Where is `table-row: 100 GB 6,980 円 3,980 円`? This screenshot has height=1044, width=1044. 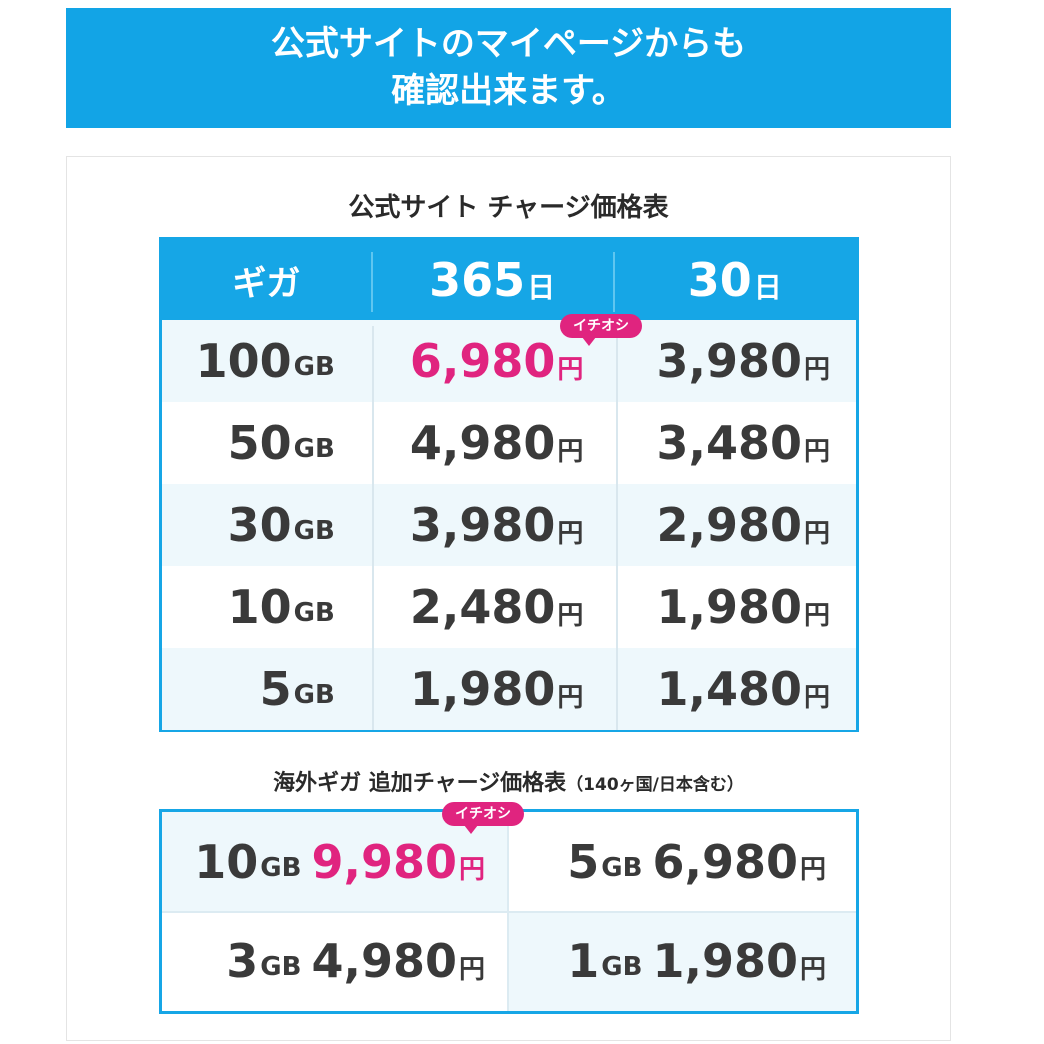 table-row: 100 GB 6,980 円 3,980 円 is located at coordinates (509, 361).